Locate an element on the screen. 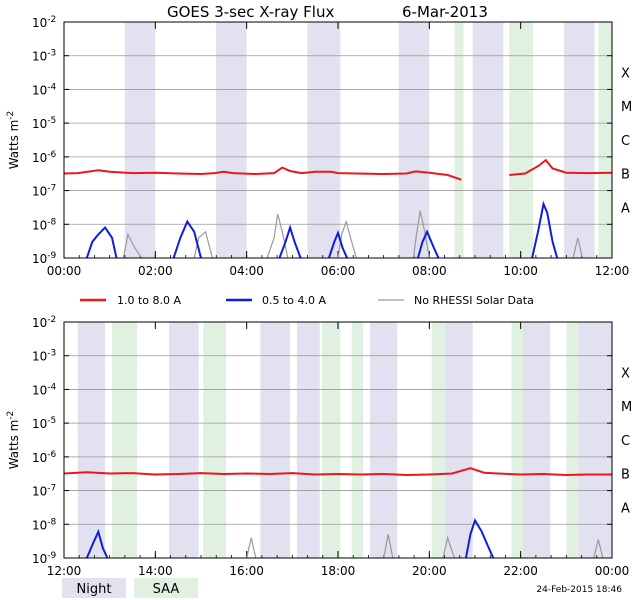 The height and width of the screenshot is (600, 640). x-tick-label: 02:00 is located at coordinates (155, 271).